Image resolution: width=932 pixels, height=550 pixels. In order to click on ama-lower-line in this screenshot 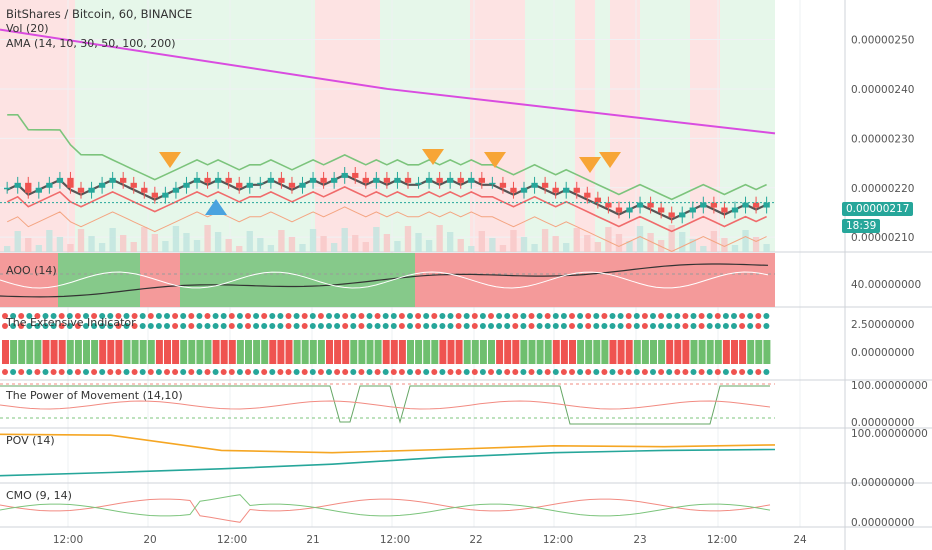, I will do `click(386, 229)`.